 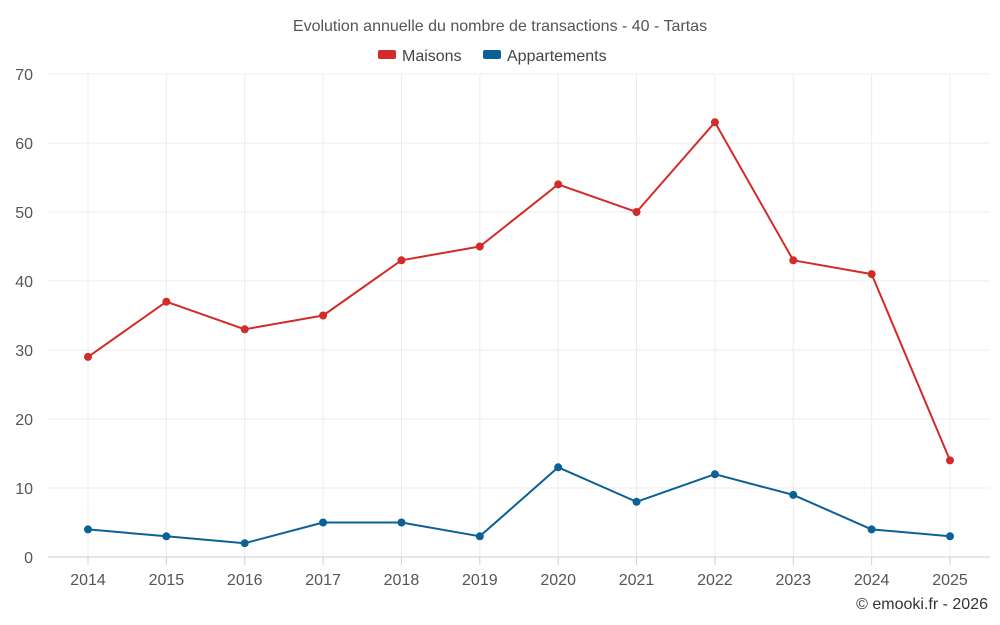 I want to click on x-tick-label: 2020, so click(x=558, y=580).